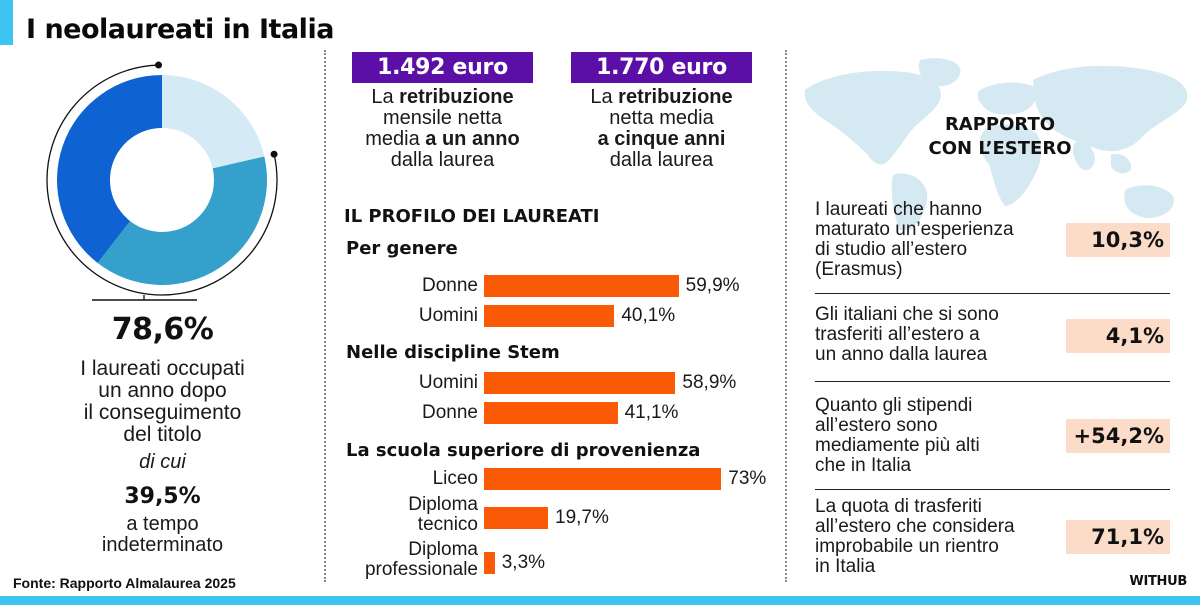  Describe the element at coordinates (455, 478) in the screenshot. I see `bar-label: Liceo` at that location.